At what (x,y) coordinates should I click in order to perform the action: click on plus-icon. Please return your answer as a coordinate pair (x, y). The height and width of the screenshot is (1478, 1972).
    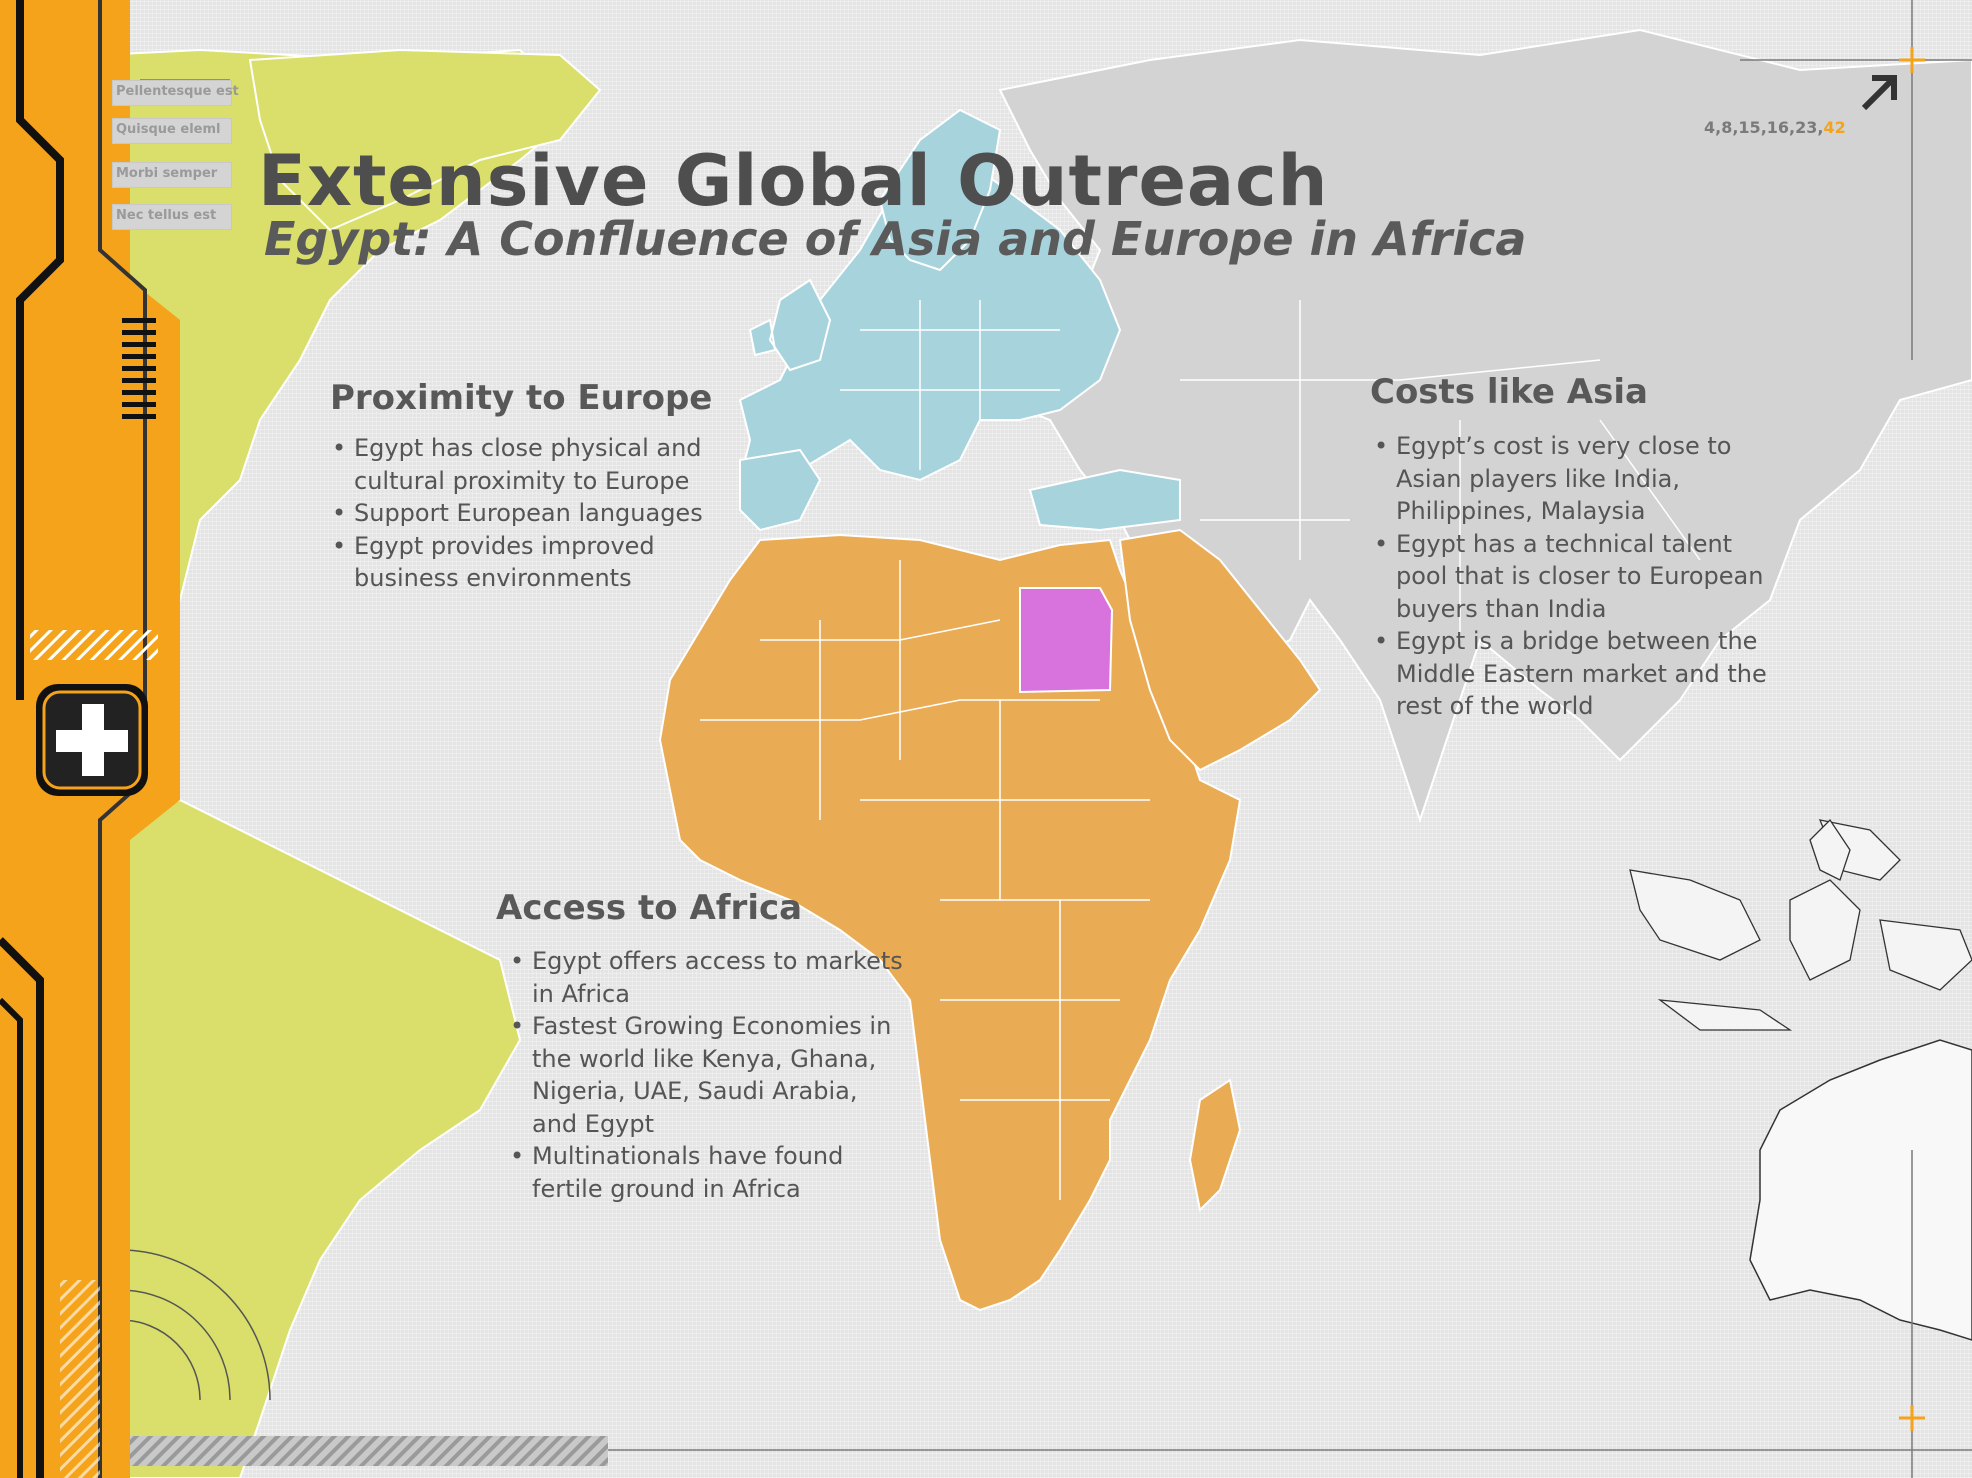
    Looking at the image, I should click on (92, 740).